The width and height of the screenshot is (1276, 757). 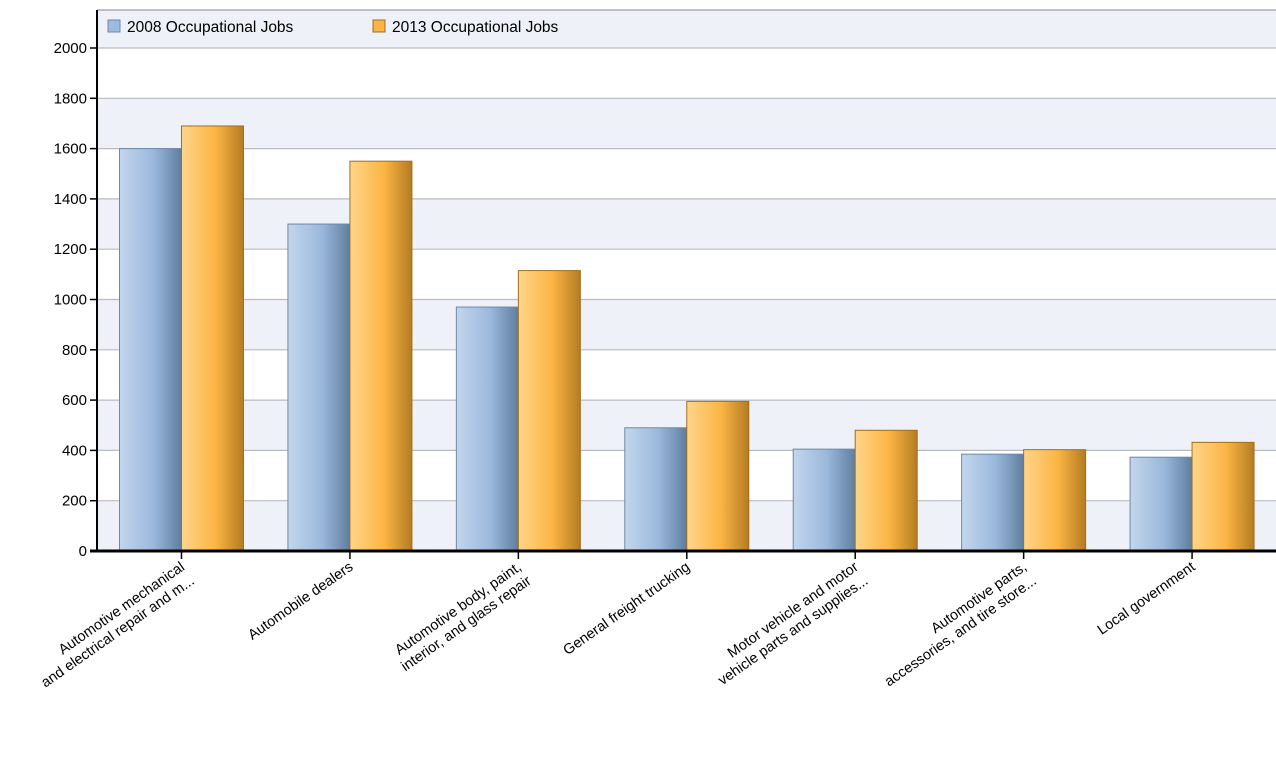 What do you see at coordinates (70, 48) in the screenshot?
I see `y-tick-label: 2000` at bounding box center [70, 48].